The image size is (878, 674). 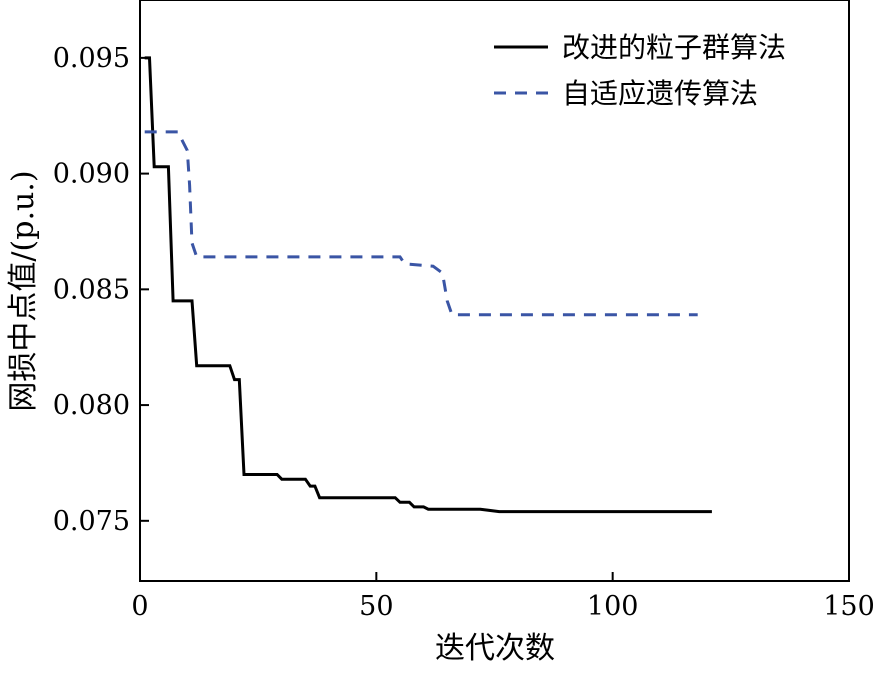 I want to click on y-tick-label: 0.075, so click(x=91, y=521).